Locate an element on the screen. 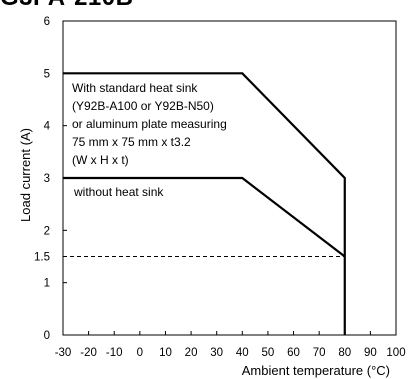 The height and width of the screenshot is (379, 410). chart-annotation: (Y92B-A100 or Y92B-N50) is located at coordinates (143, 106).